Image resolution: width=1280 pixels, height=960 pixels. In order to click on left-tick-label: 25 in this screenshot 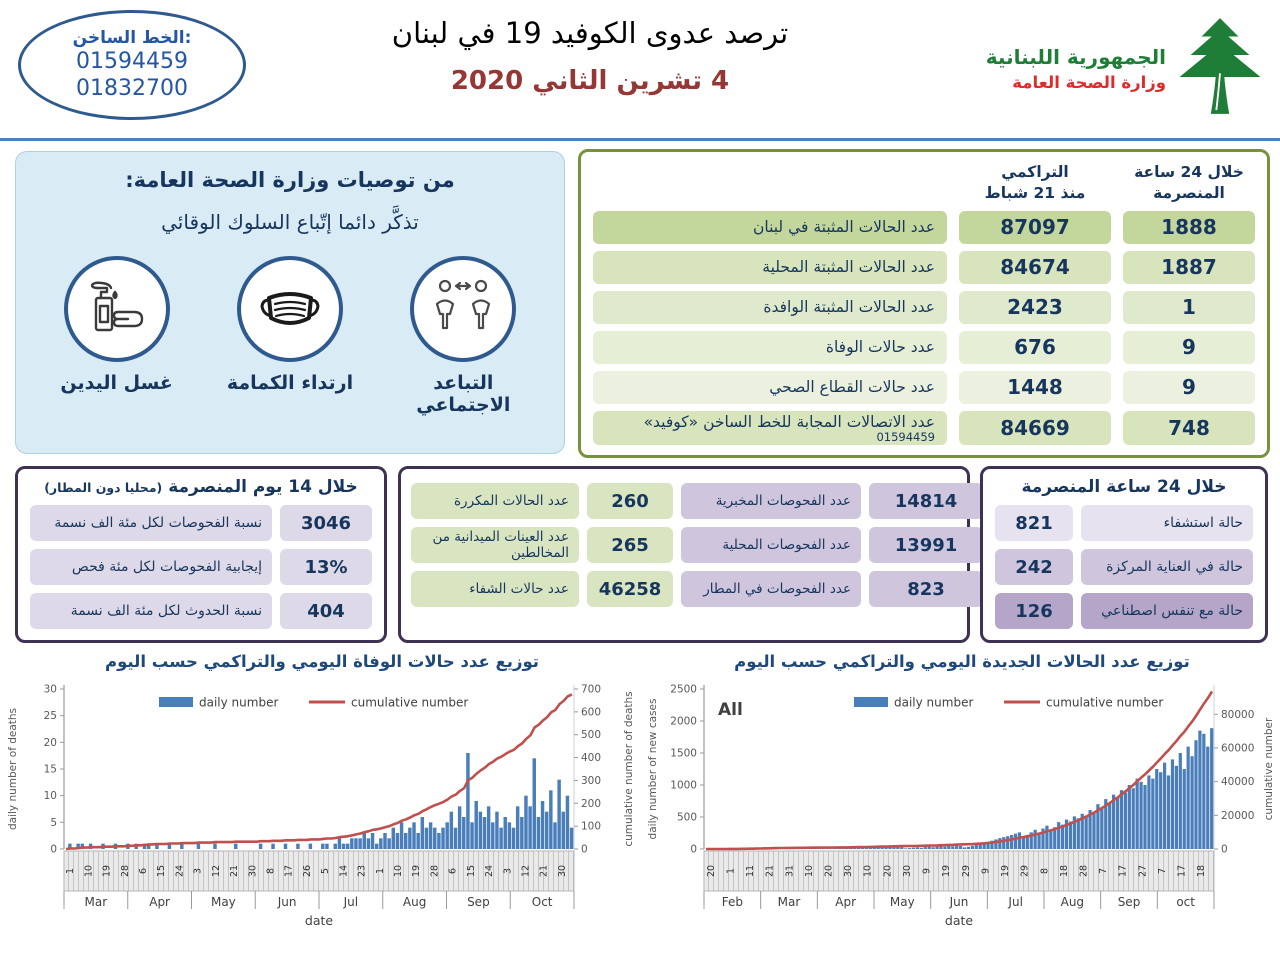, I will do `click(50, 716)`.